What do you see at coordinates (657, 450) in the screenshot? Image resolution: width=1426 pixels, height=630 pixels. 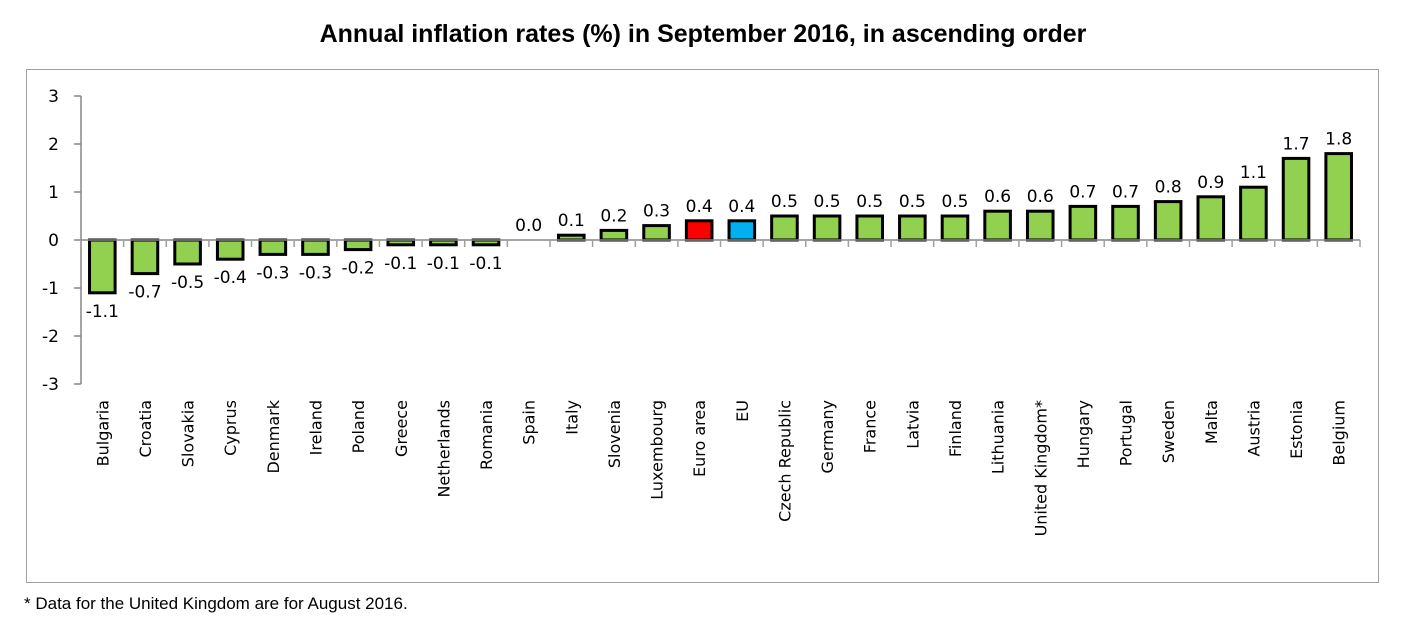 I see `x-tick-label: Luxembourg` at bounding box center [657, 450].